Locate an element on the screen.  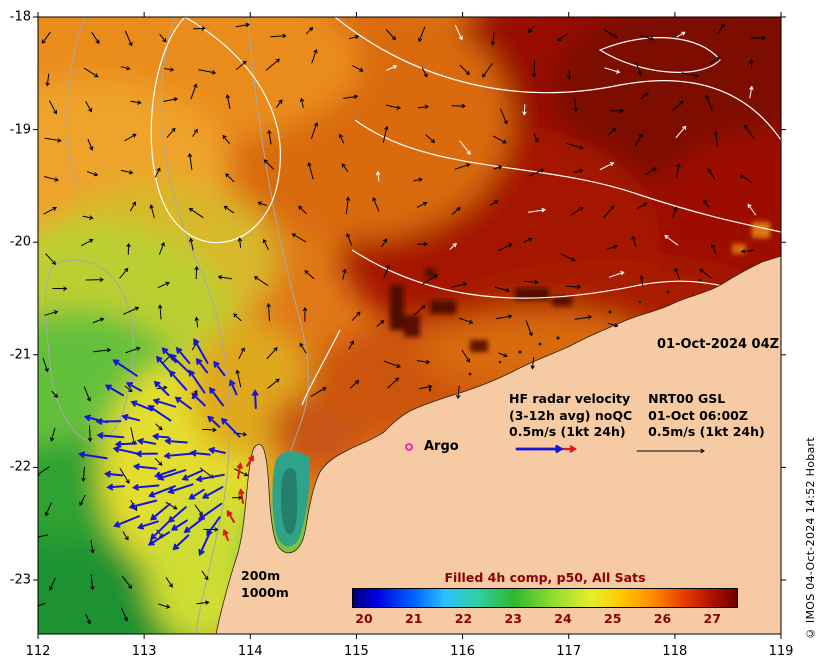
depth-1000m-label: 1000m is located at coordinates (265, 592).